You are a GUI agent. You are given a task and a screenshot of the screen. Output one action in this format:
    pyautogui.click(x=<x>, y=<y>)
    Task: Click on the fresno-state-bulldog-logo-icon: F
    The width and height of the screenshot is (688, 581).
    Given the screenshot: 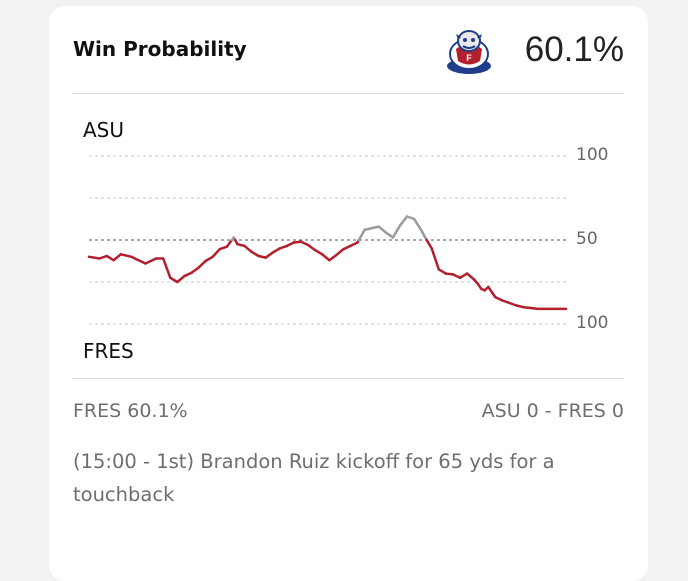 What is the action you would take?
    pyautogui.click(x=469, y=52)
    